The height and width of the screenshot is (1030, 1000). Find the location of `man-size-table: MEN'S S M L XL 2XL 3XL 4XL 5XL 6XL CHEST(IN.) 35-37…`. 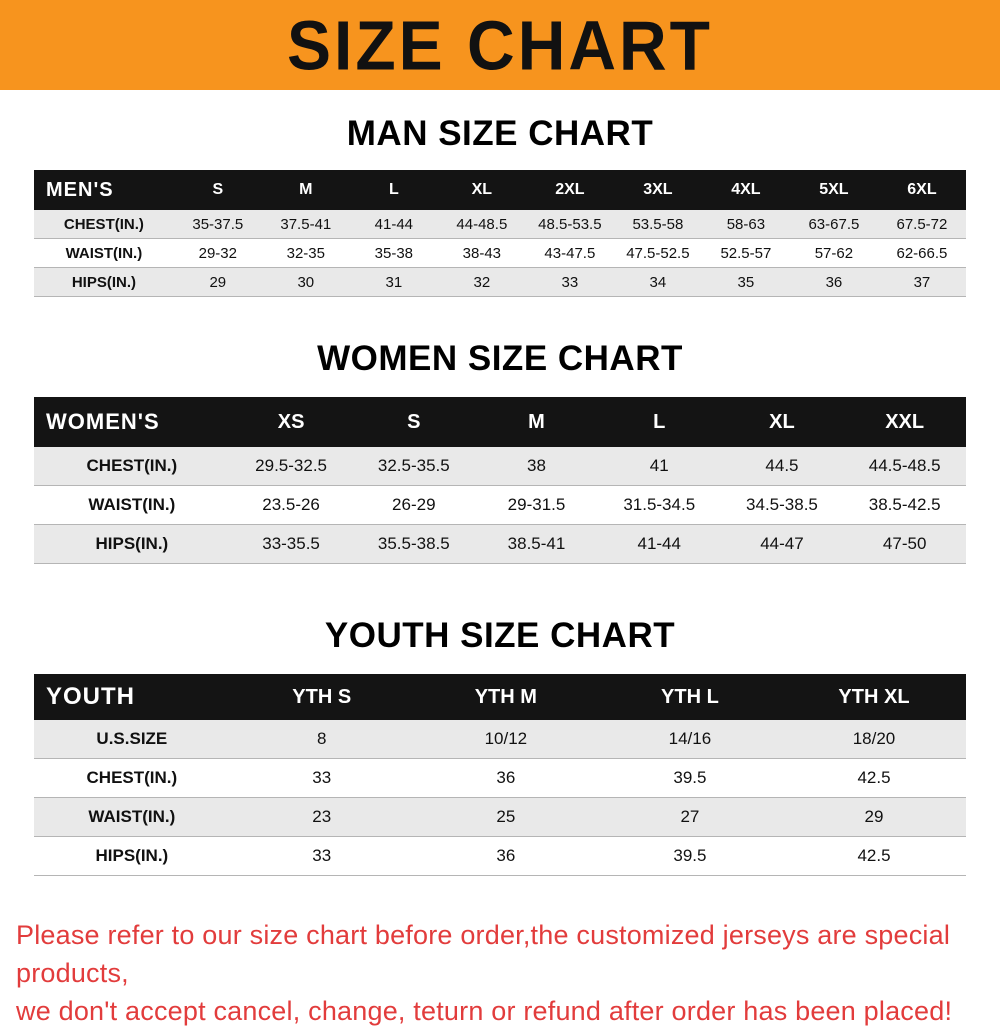

man-size-table: MEN'S S M L XL 2XL 3XL 4XL 5XL 6XL CHEST(IN.) 35-37… is located at coordinates (500, 233).